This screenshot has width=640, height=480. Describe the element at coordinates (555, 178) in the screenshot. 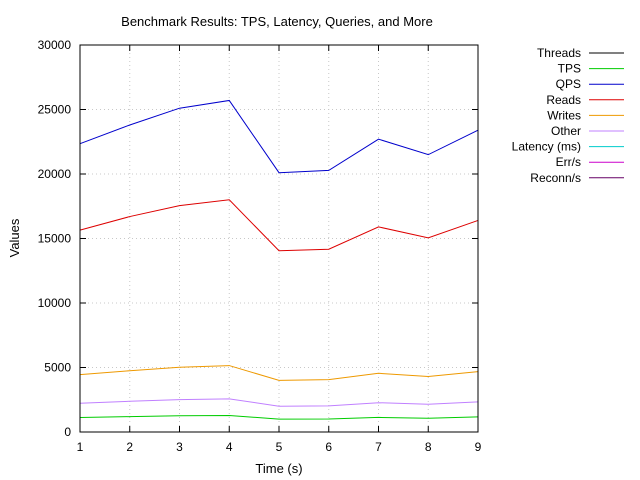

I see `legend-label: Reconn/s` at that location.